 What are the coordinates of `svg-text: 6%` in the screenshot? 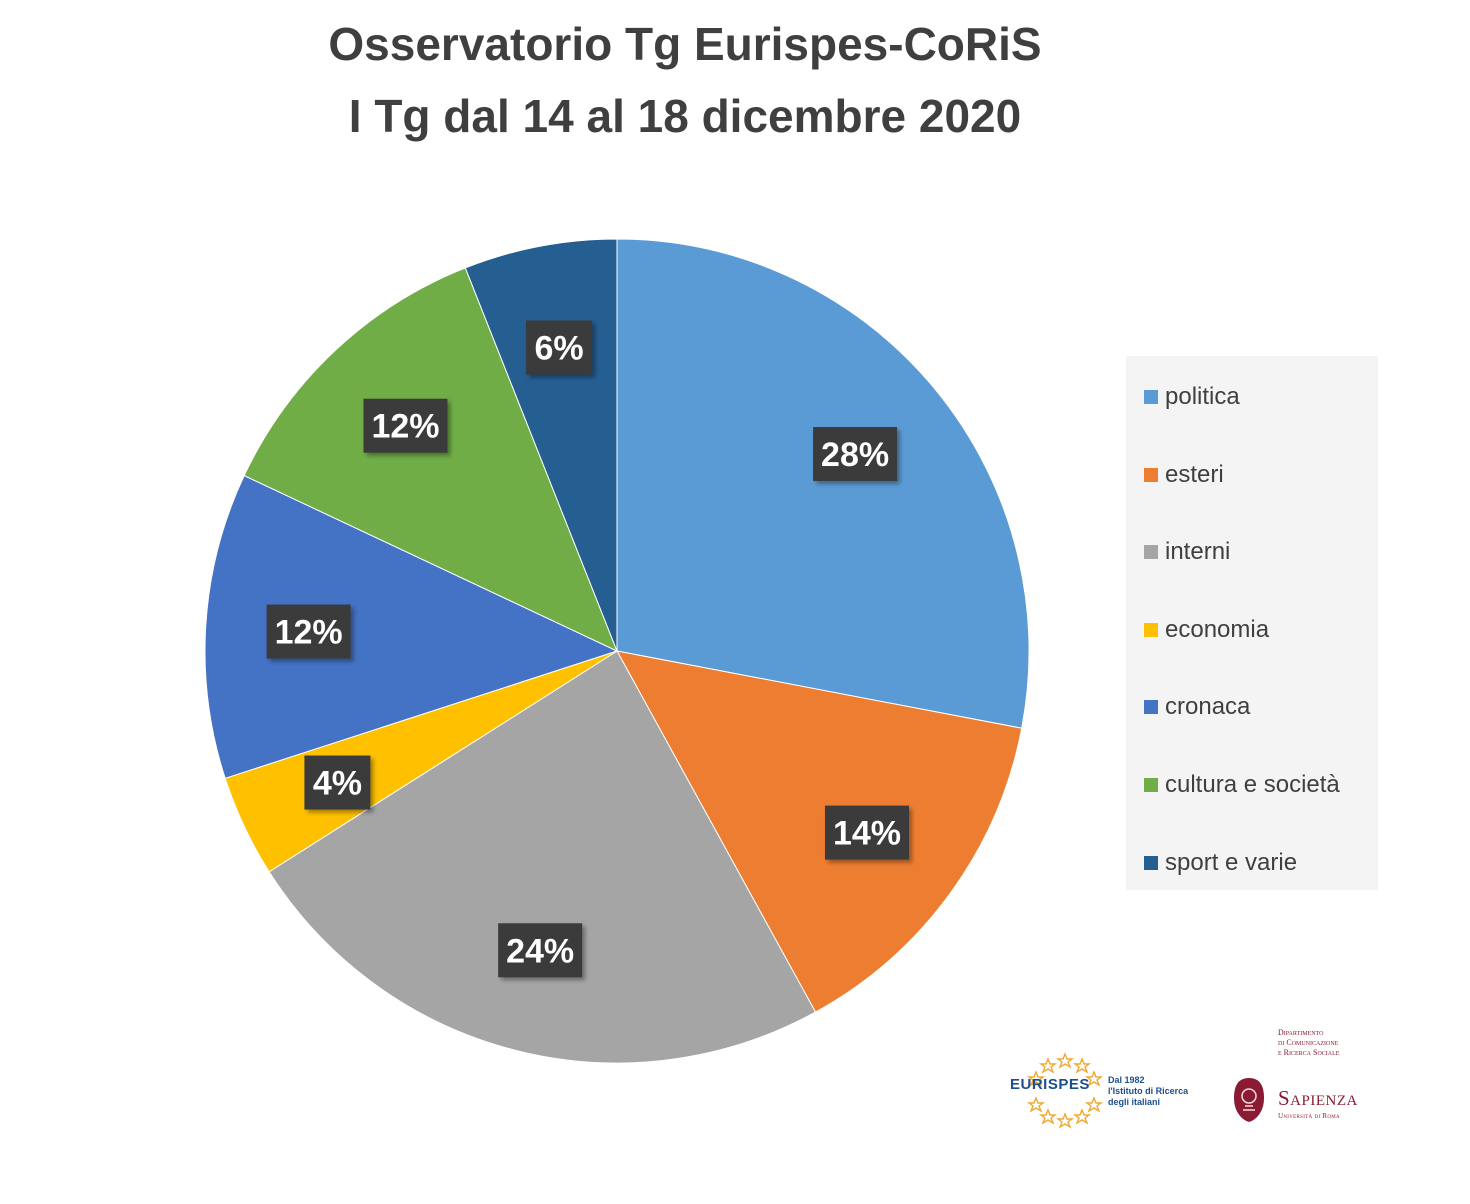 It's located at (559, 348).